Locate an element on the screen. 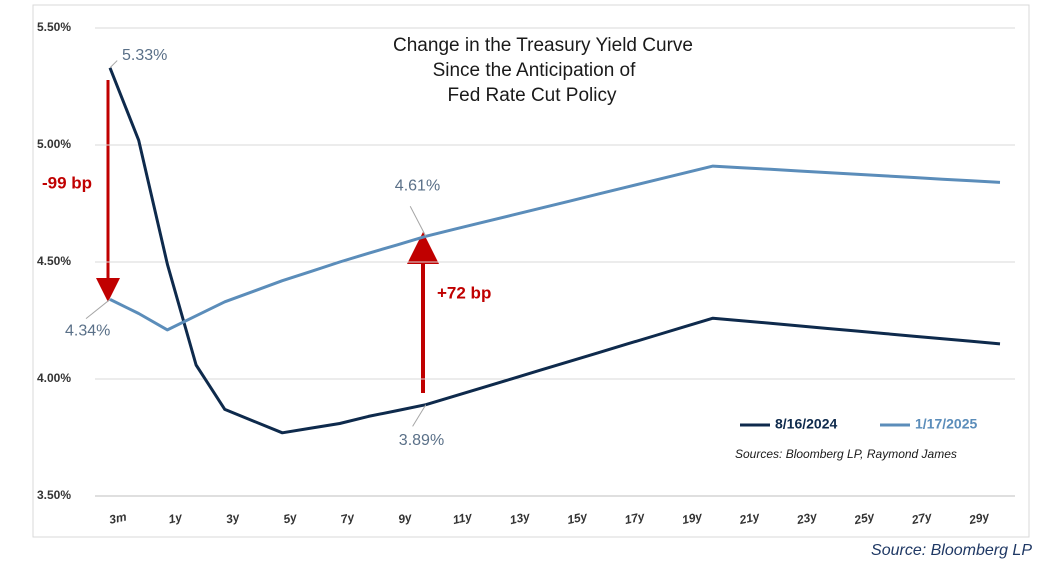 The height and width of the screenshot is (576, 1063). y-tick-label: 4.00% is located at coordinates (54, 378).